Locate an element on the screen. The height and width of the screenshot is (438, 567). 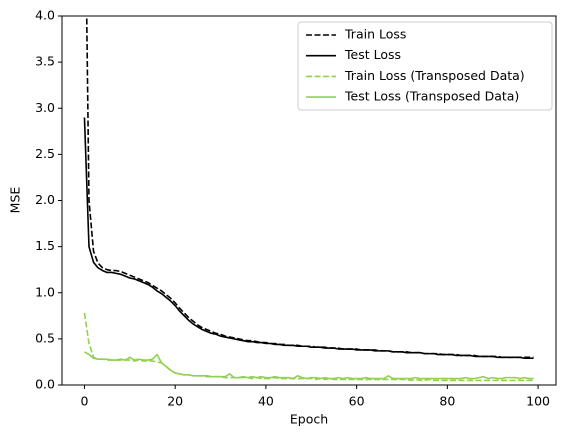
legend-label: Train Loss (Transposed Data) is located at coordinates (434, 75).